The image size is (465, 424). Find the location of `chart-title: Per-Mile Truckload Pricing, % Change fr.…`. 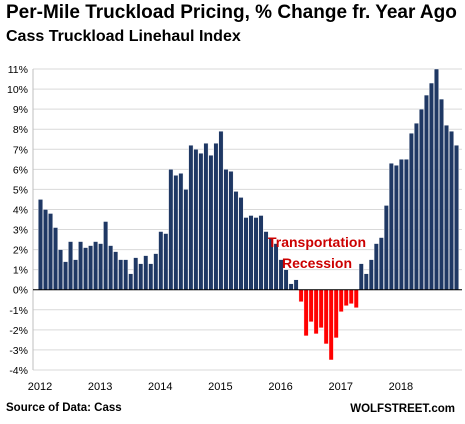

chart-title: Per-Mile Truckload Pricing, % Change fr.… is located at coordinates (231, 12).